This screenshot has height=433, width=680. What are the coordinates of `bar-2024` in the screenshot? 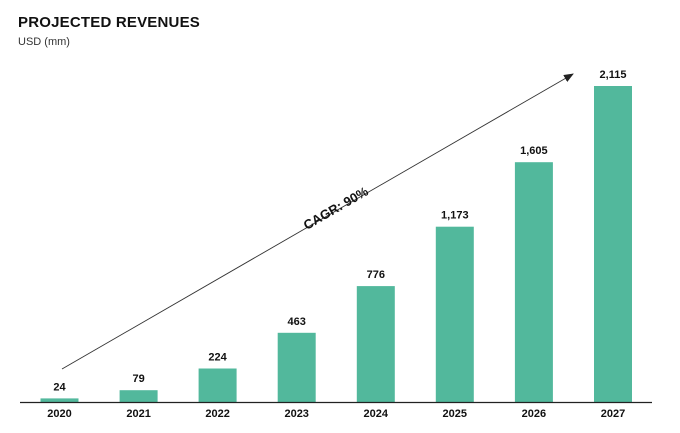 It's located at (375, 344).